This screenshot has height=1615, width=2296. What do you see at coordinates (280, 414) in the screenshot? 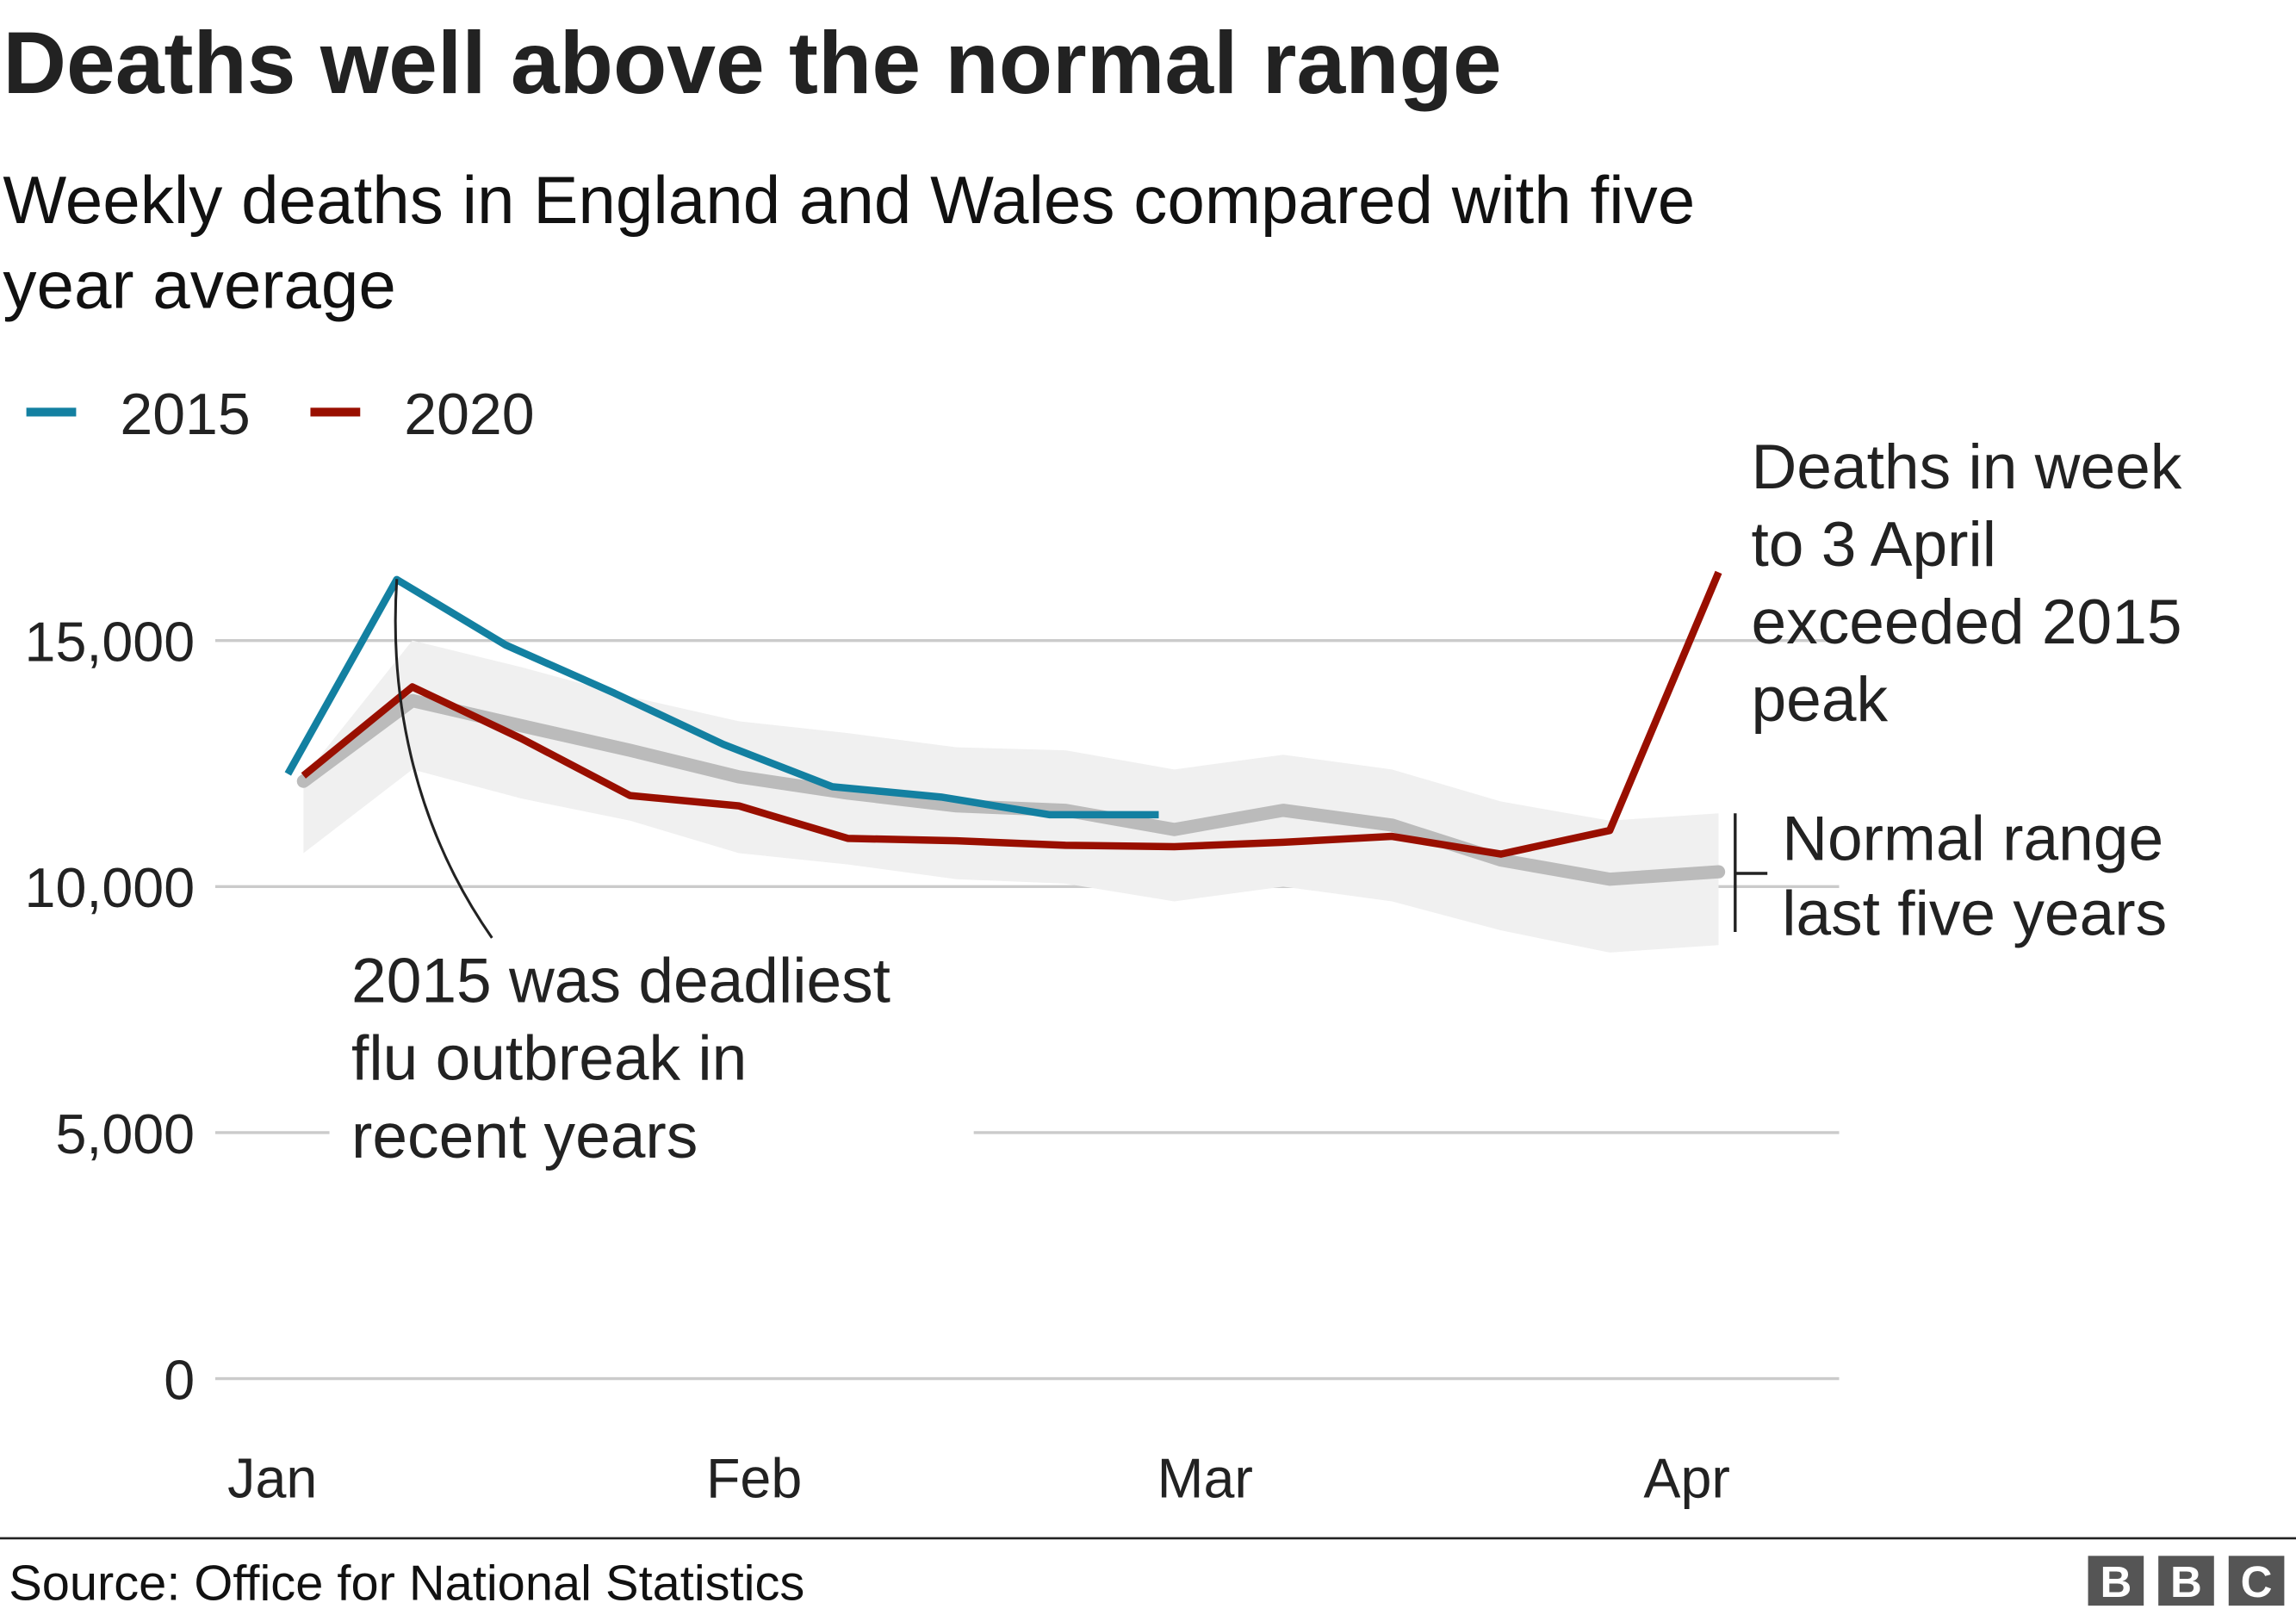
I see `legend: 2015 2020` at bounding box center [280, 414].